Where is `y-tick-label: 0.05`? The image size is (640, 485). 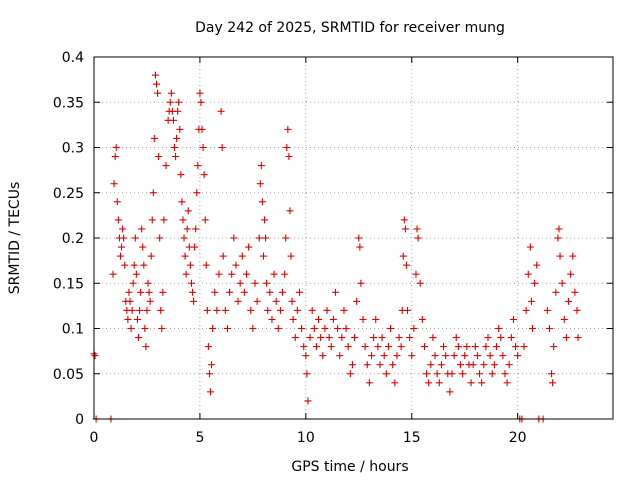
y-tick-label: 0.05 is located at coordinates (68, 375).